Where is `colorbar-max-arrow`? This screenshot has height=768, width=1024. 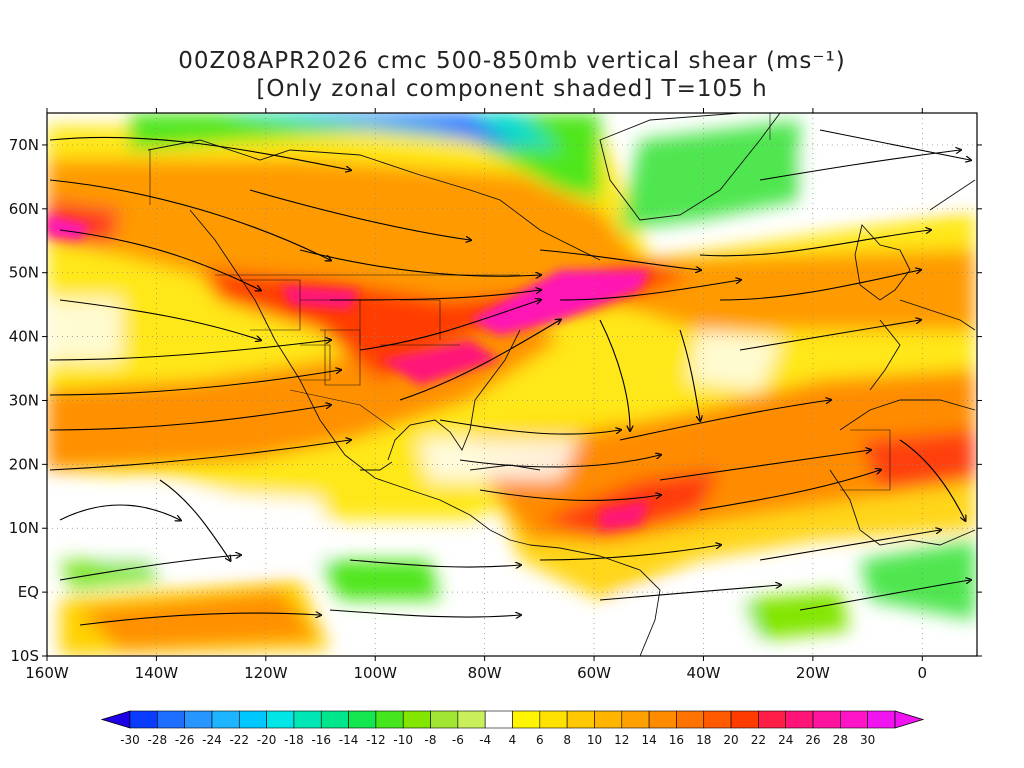 colorbar-max-arrow is located at coordinates (909, 719).